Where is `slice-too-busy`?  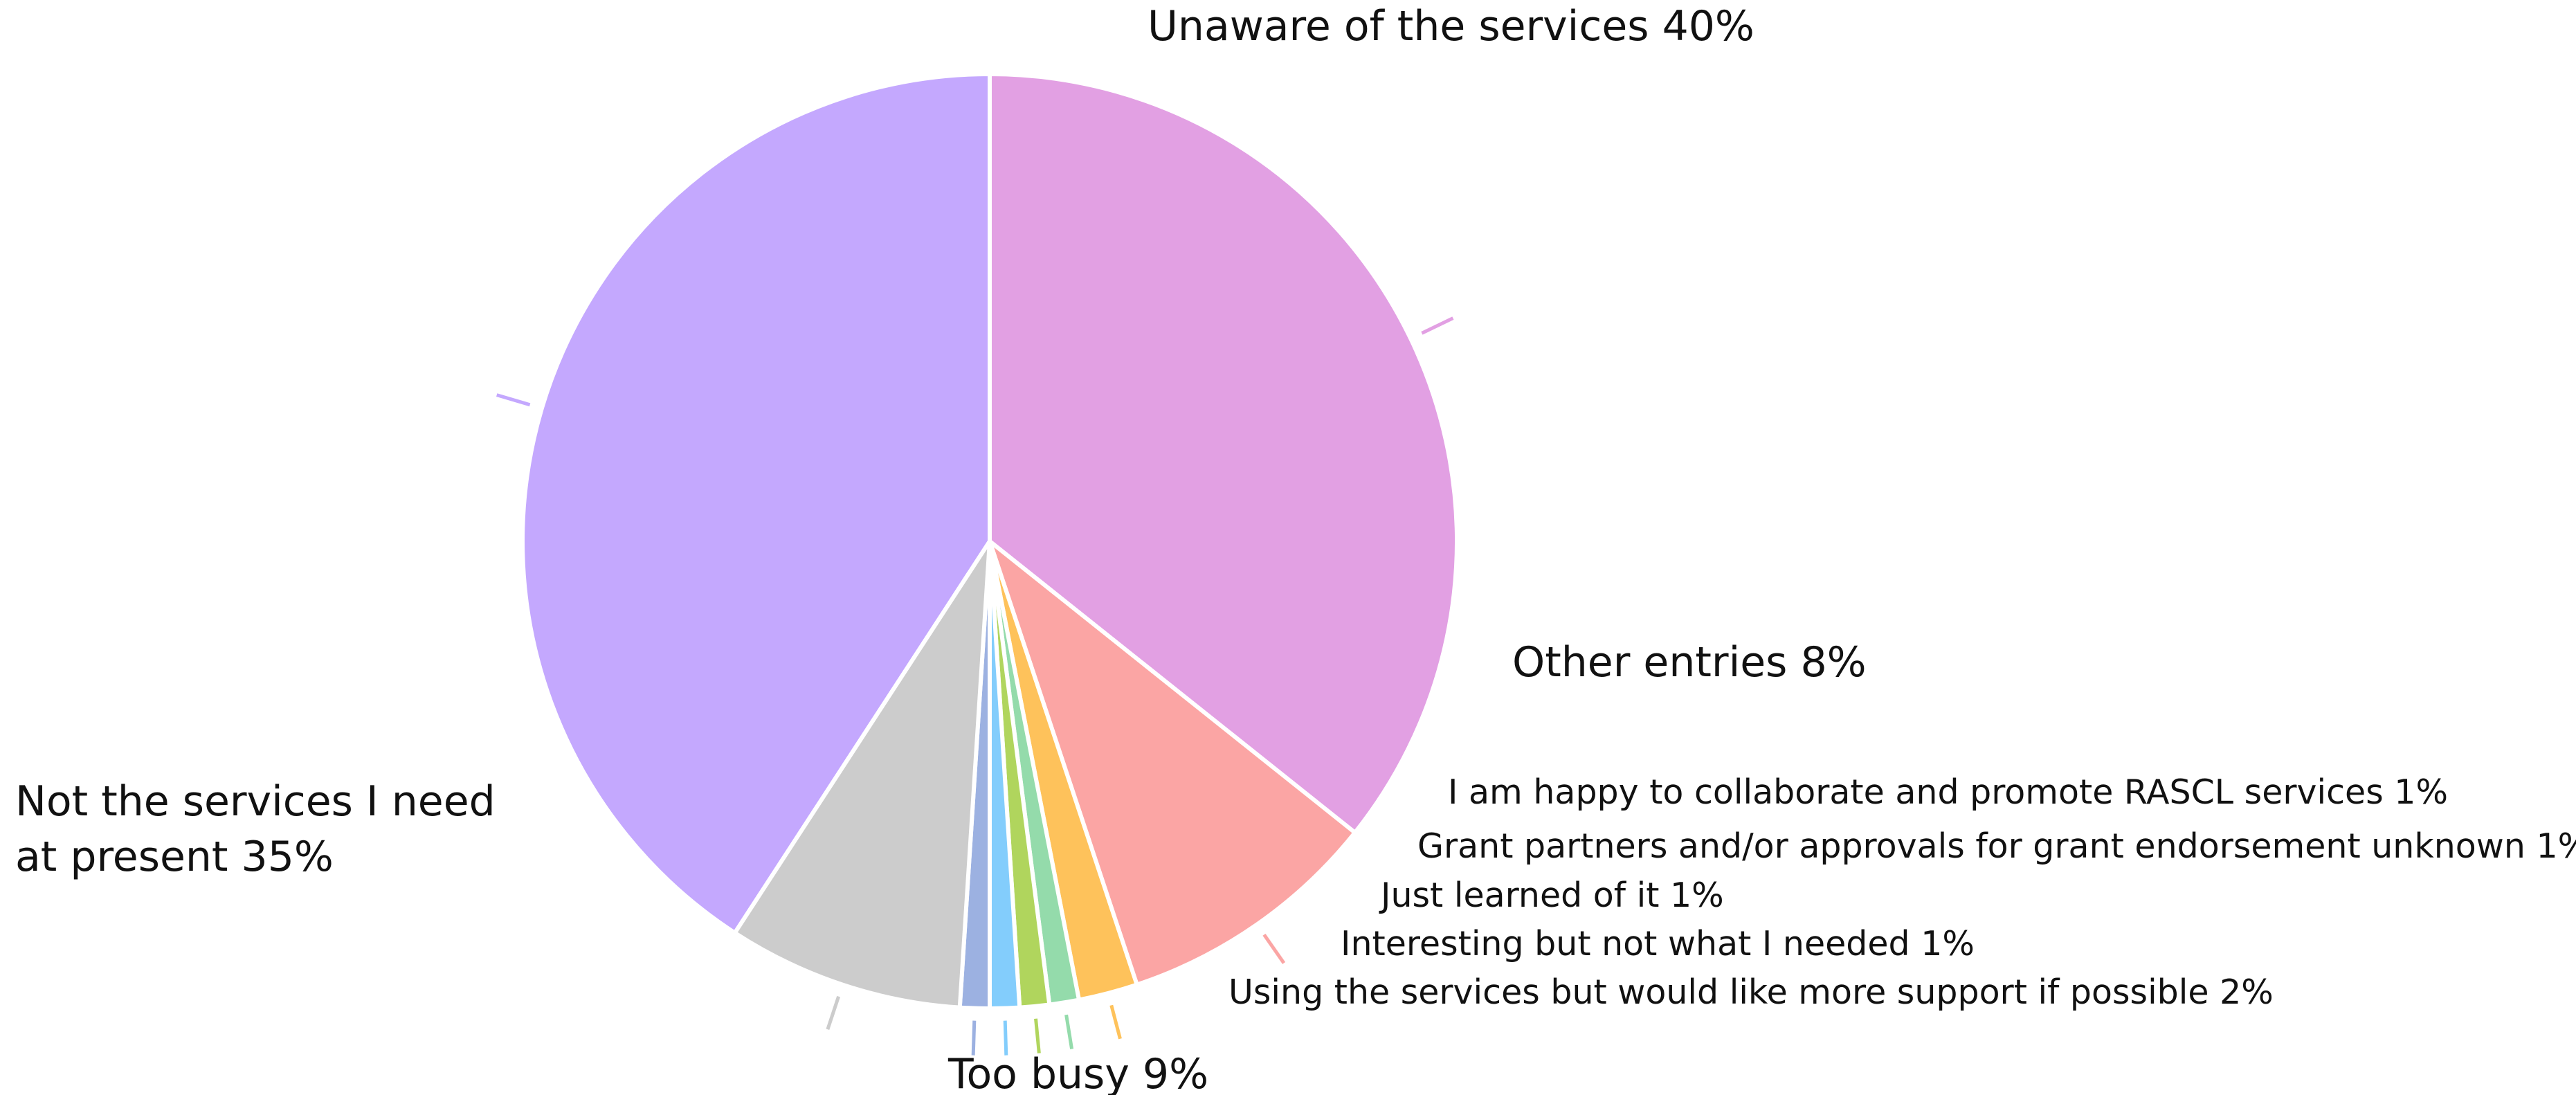
slice-too-busy is located at coordinates (1172, 763).